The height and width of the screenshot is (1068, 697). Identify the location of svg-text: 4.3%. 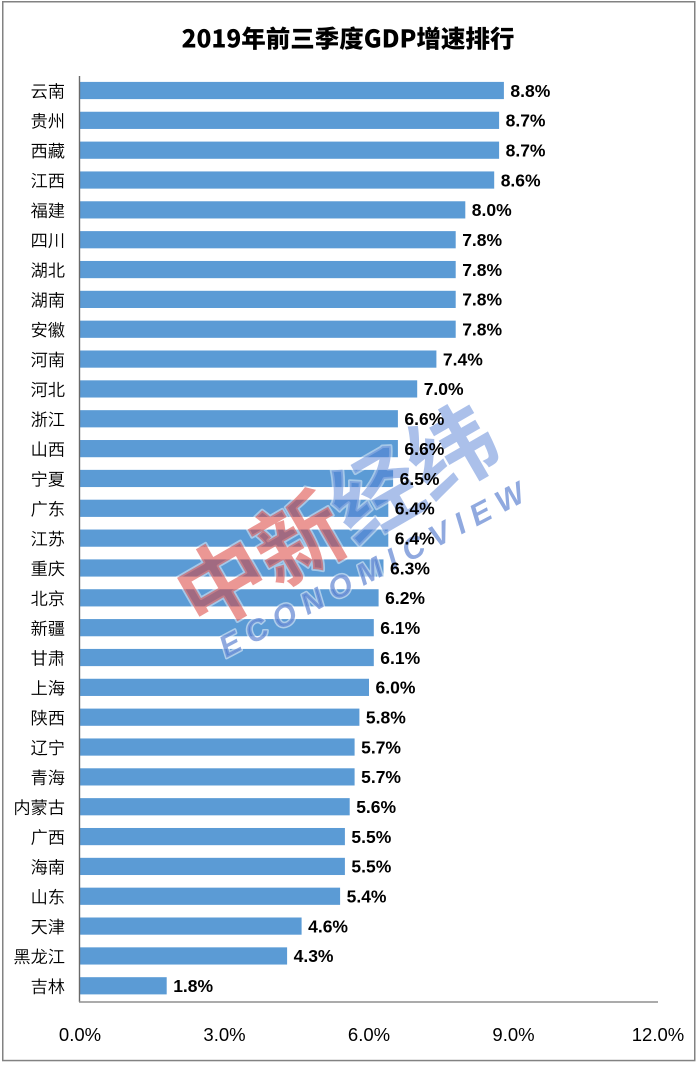
(314, 956).